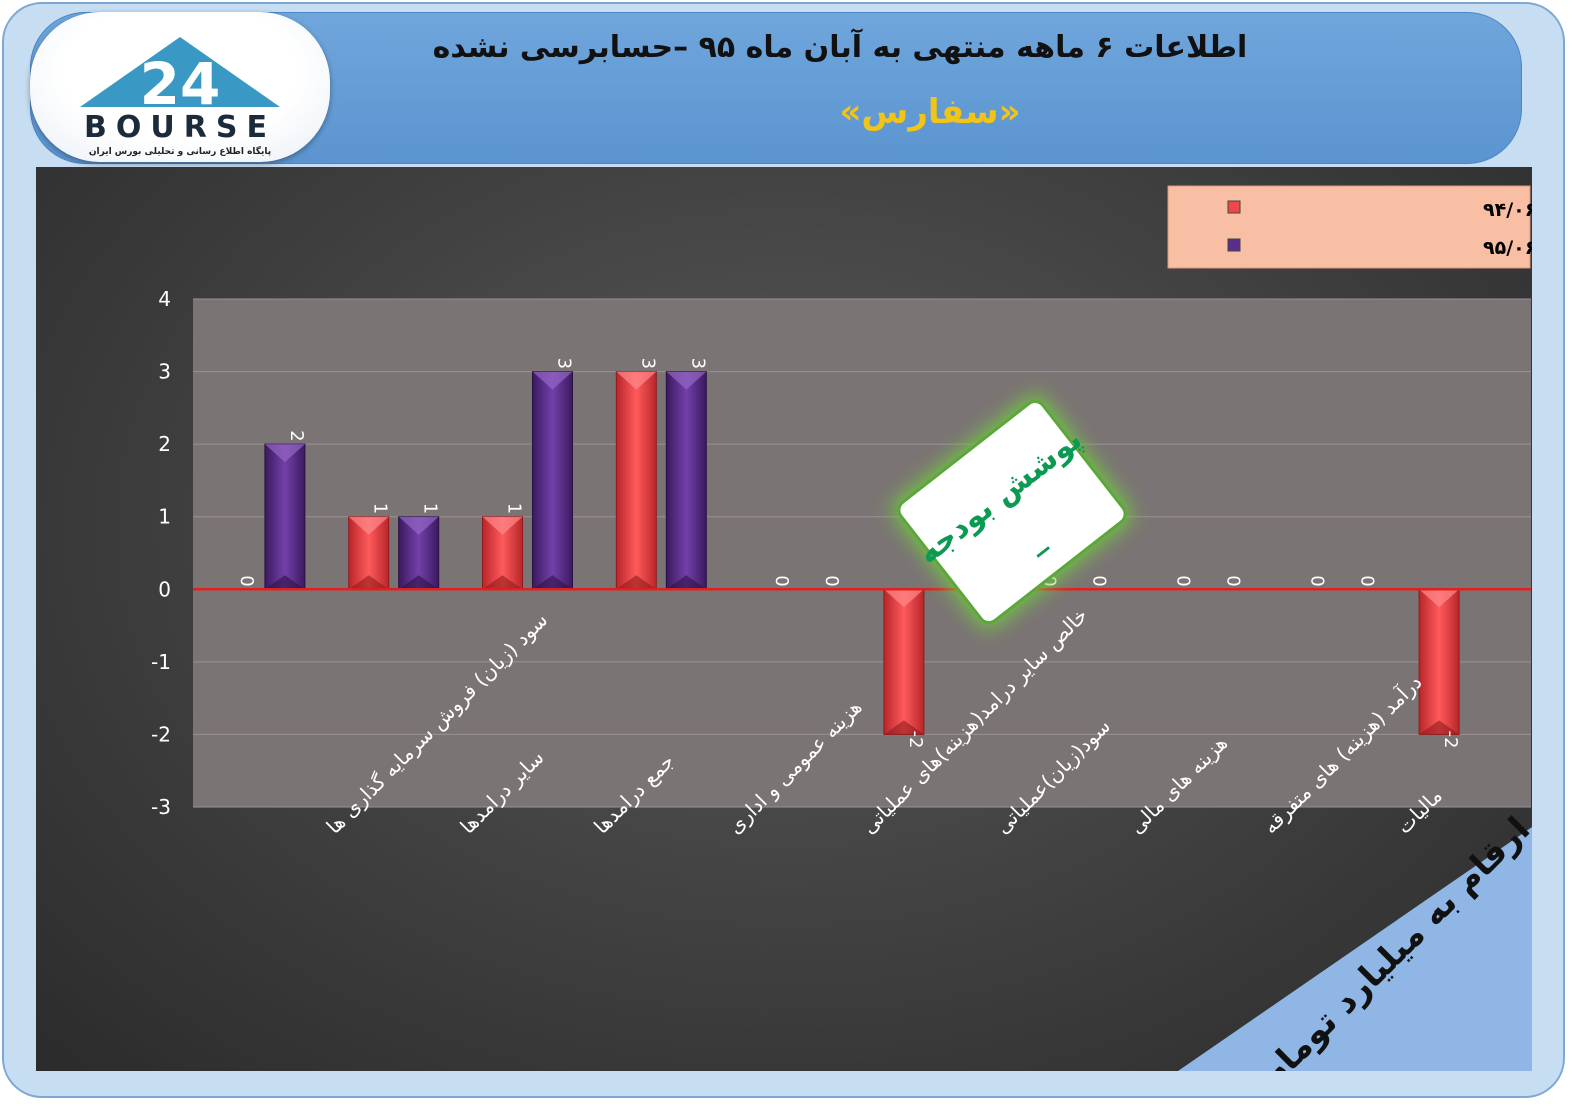 This screenshot has width=1573, height=1106. I want to click on y-tick-label: -3, so click(161, 807).